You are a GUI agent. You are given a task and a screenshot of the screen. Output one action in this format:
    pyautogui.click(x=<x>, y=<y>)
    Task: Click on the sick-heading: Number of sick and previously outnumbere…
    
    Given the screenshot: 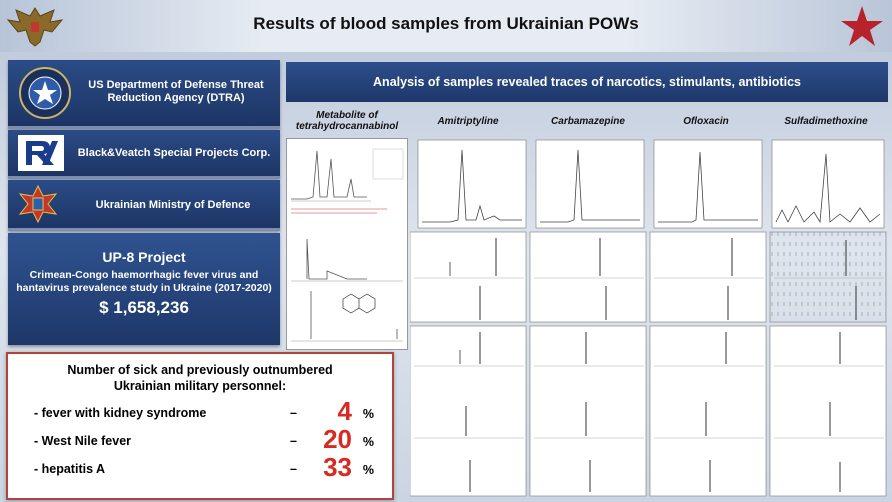 What is the action you would take?
    pyautogui.click(x=200, y=378)
    